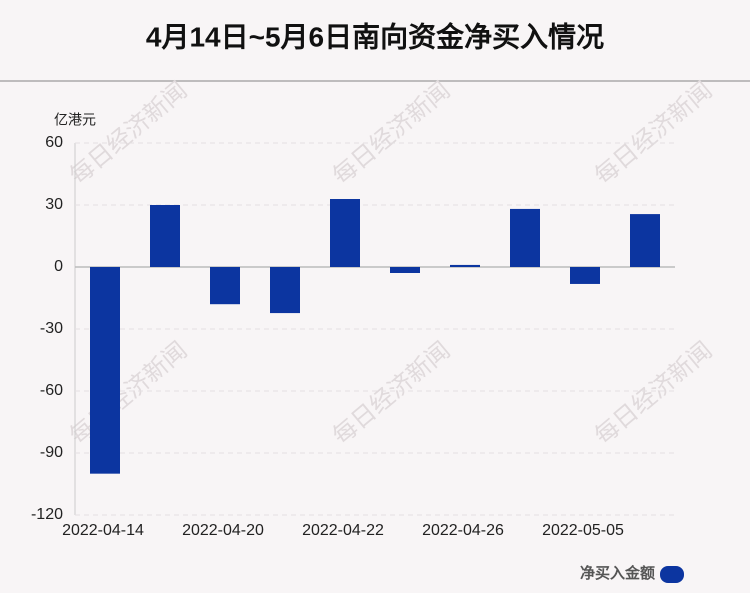 This screenshot has width=750, height=593. Describe the element at coordinates (672, 574) in the screenshot. I see `legend-swatch` at that location.